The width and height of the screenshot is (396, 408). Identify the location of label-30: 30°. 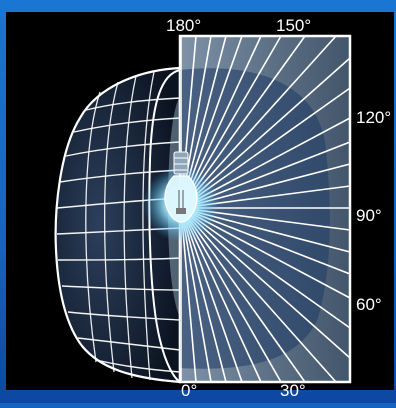
(293, 390).